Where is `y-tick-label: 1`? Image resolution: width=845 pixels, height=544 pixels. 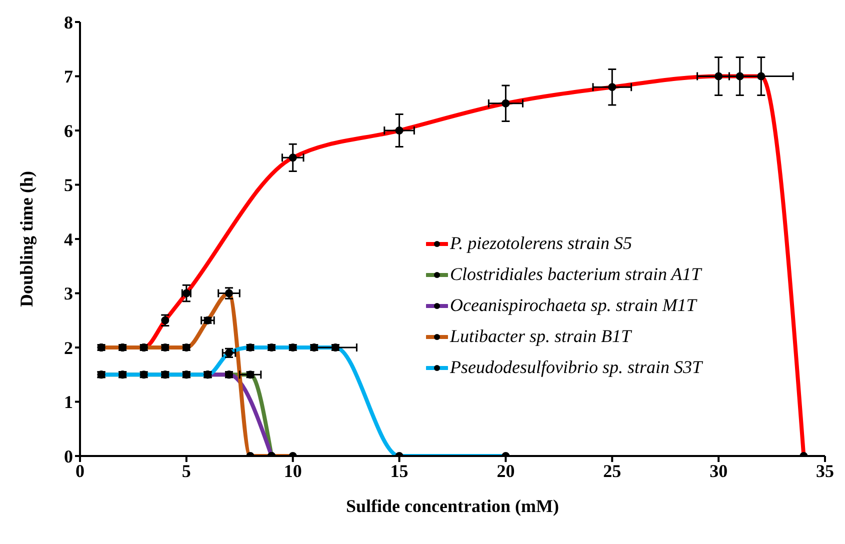
y-tick-label: 1 is located at coordinates (68, 402).